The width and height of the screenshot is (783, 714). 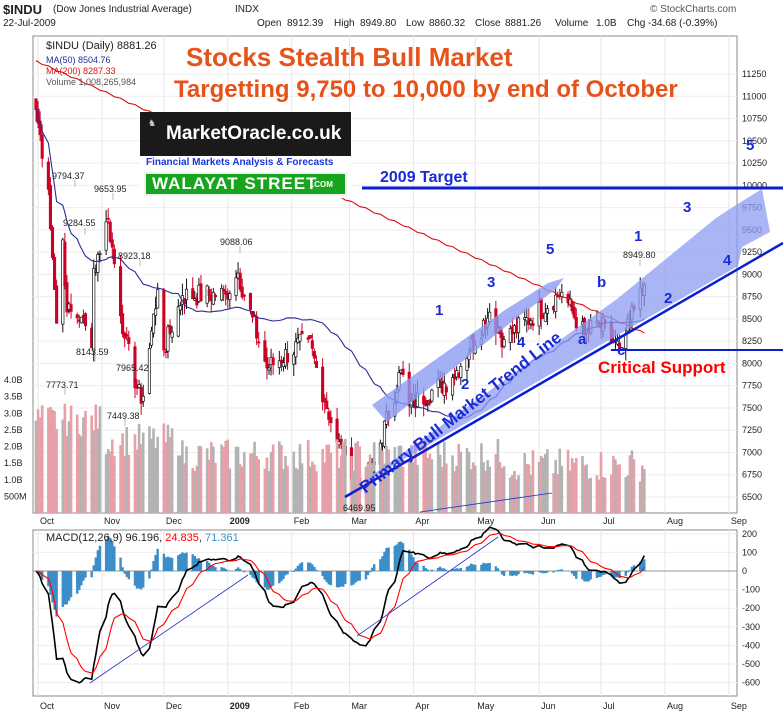 I want to click on logo-banner: ♞ MarketOracle.co.uk, so click(x=245, y=134).